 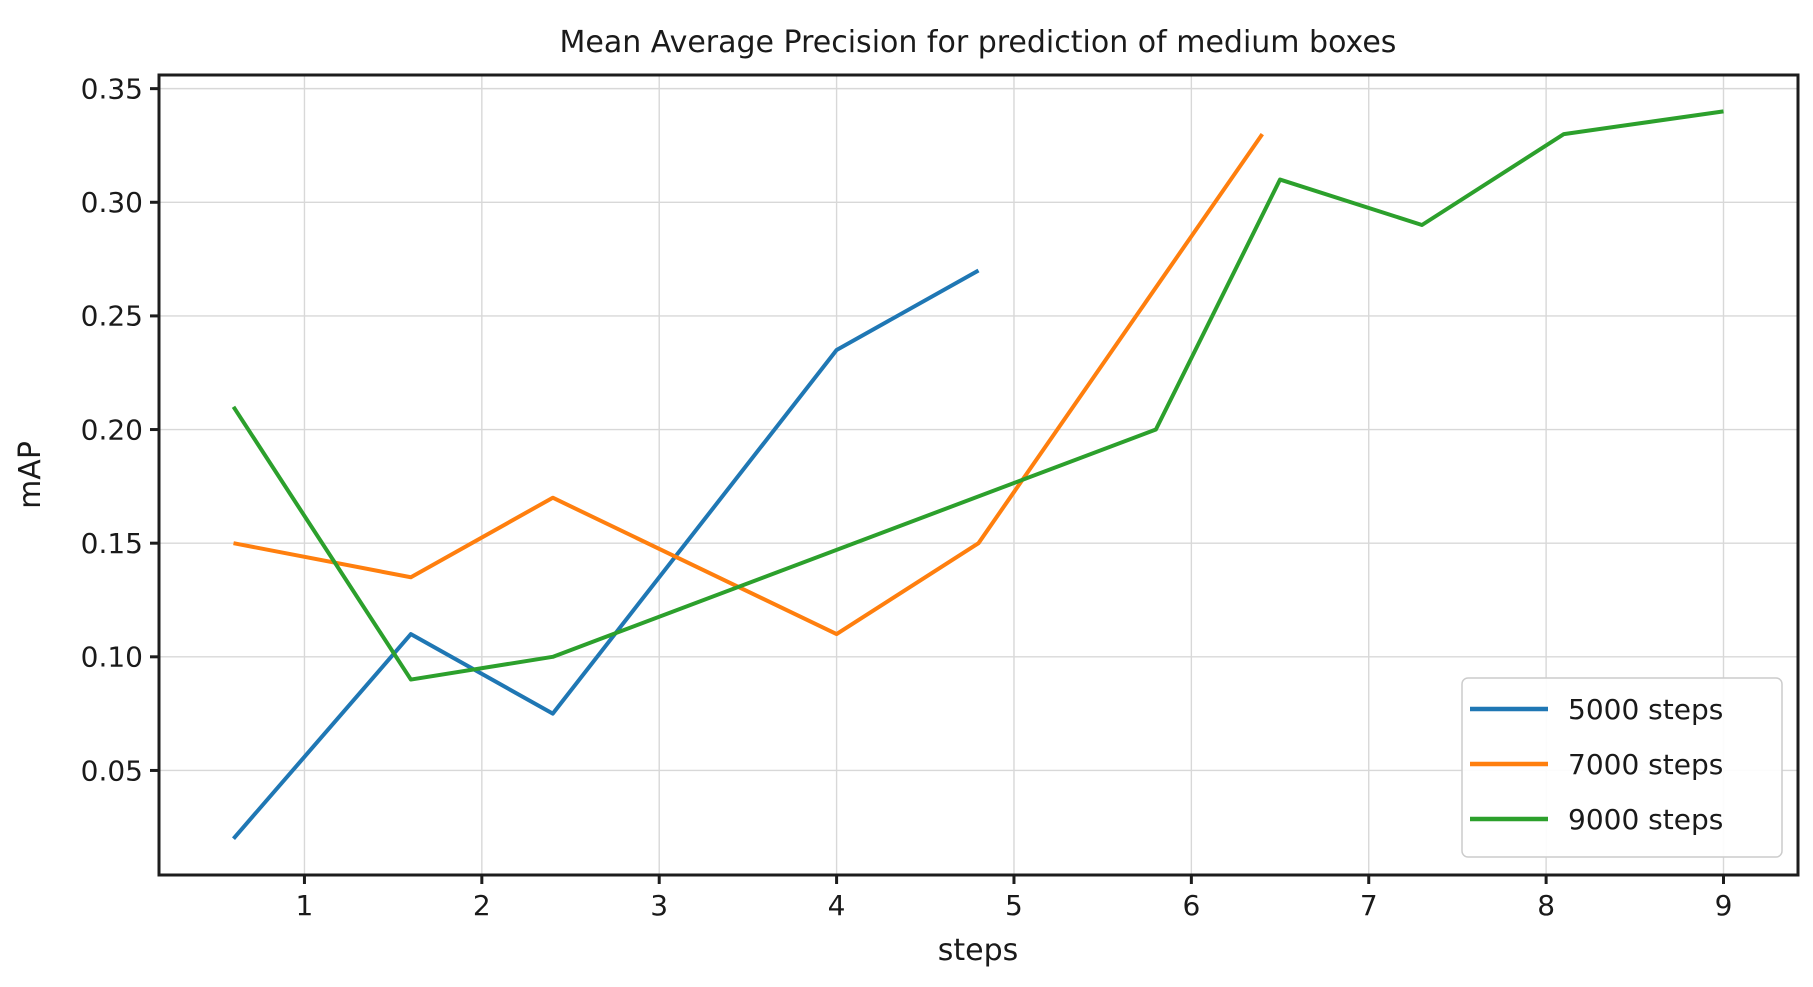 What do you see at coordinates (1645, 764) in the screenshot?
I see `legend-label-7000-steps: 7000 steps` at bounding box center [1645, 764].